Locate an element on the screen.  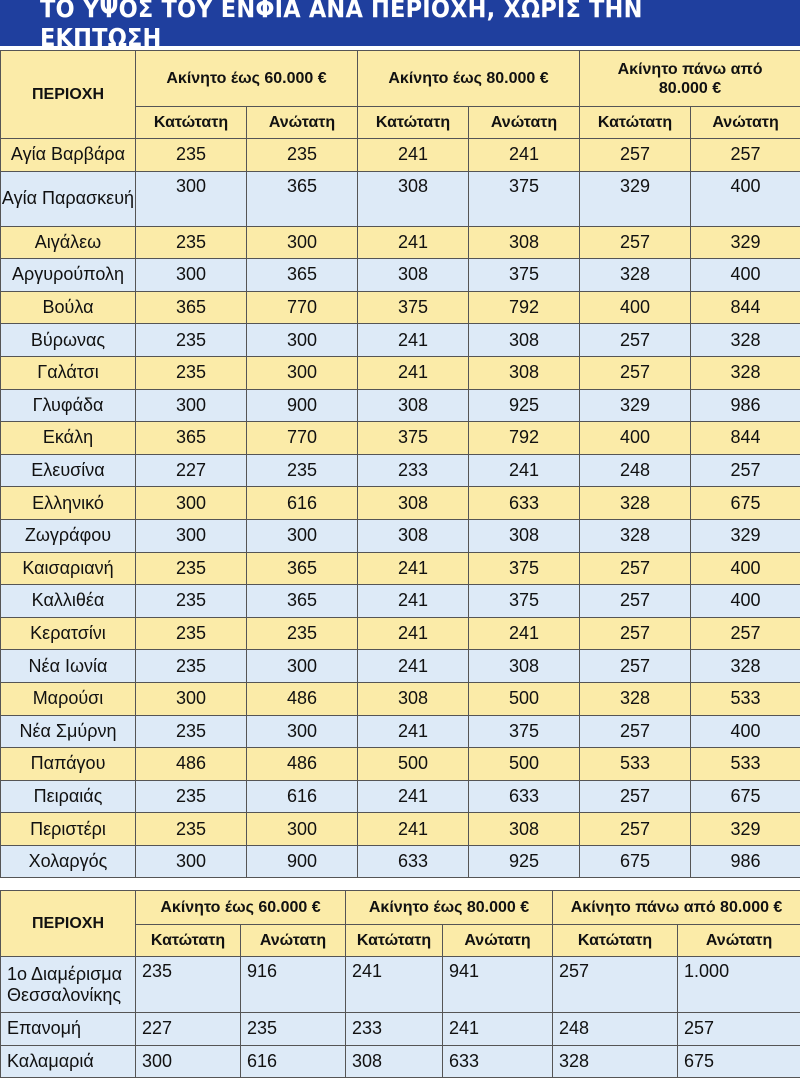
group-header-over-80k-text: Ακίνητο πάνω από 80.000 € is located at coordinates (690, 78).